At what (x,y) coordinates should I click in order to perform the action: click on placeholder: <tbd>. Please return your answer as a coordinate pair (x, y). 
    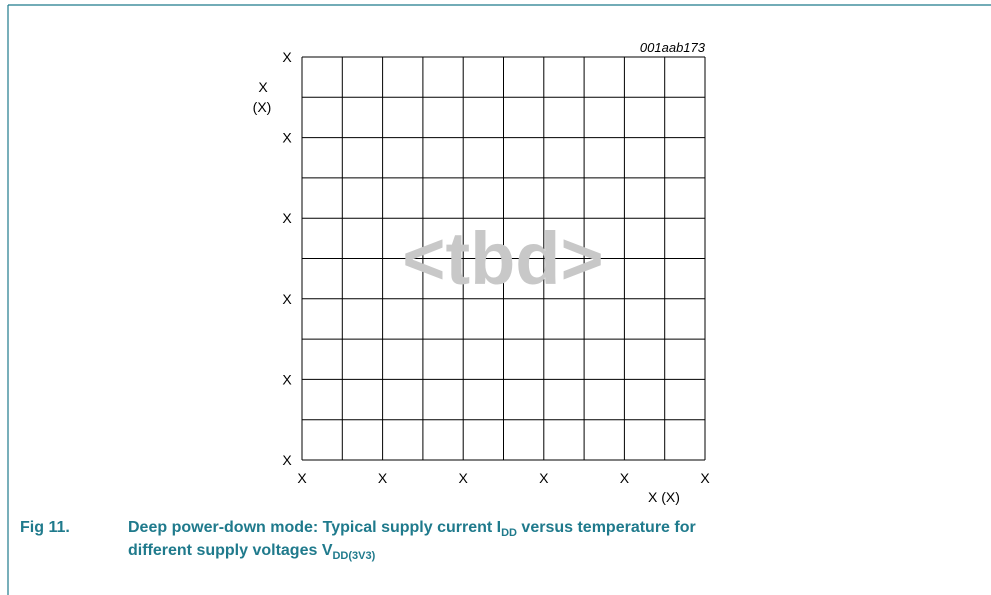
    Looking at the image, I should click on (502, 258).